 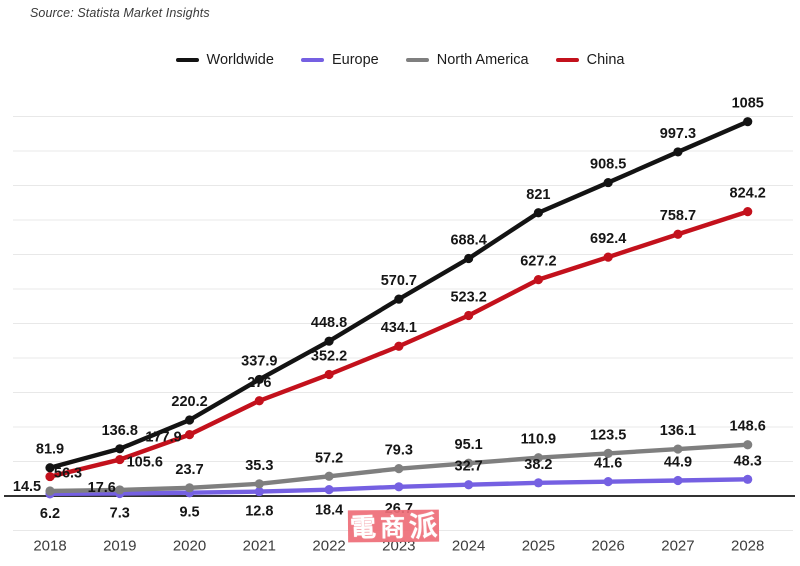 I want to click on legend-item-worldwide: Worldwide, so click(x=224, y=60).